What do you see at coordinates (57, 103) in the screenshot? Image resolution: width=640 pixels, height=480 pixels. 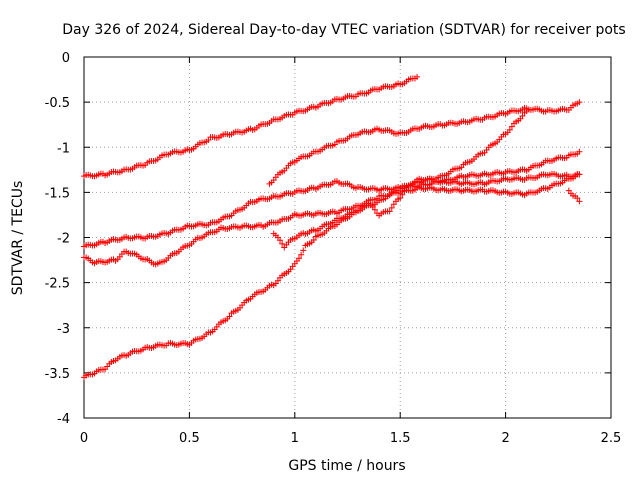 I see `y-tick-label: -0.5` at bounding box center [57, 103].